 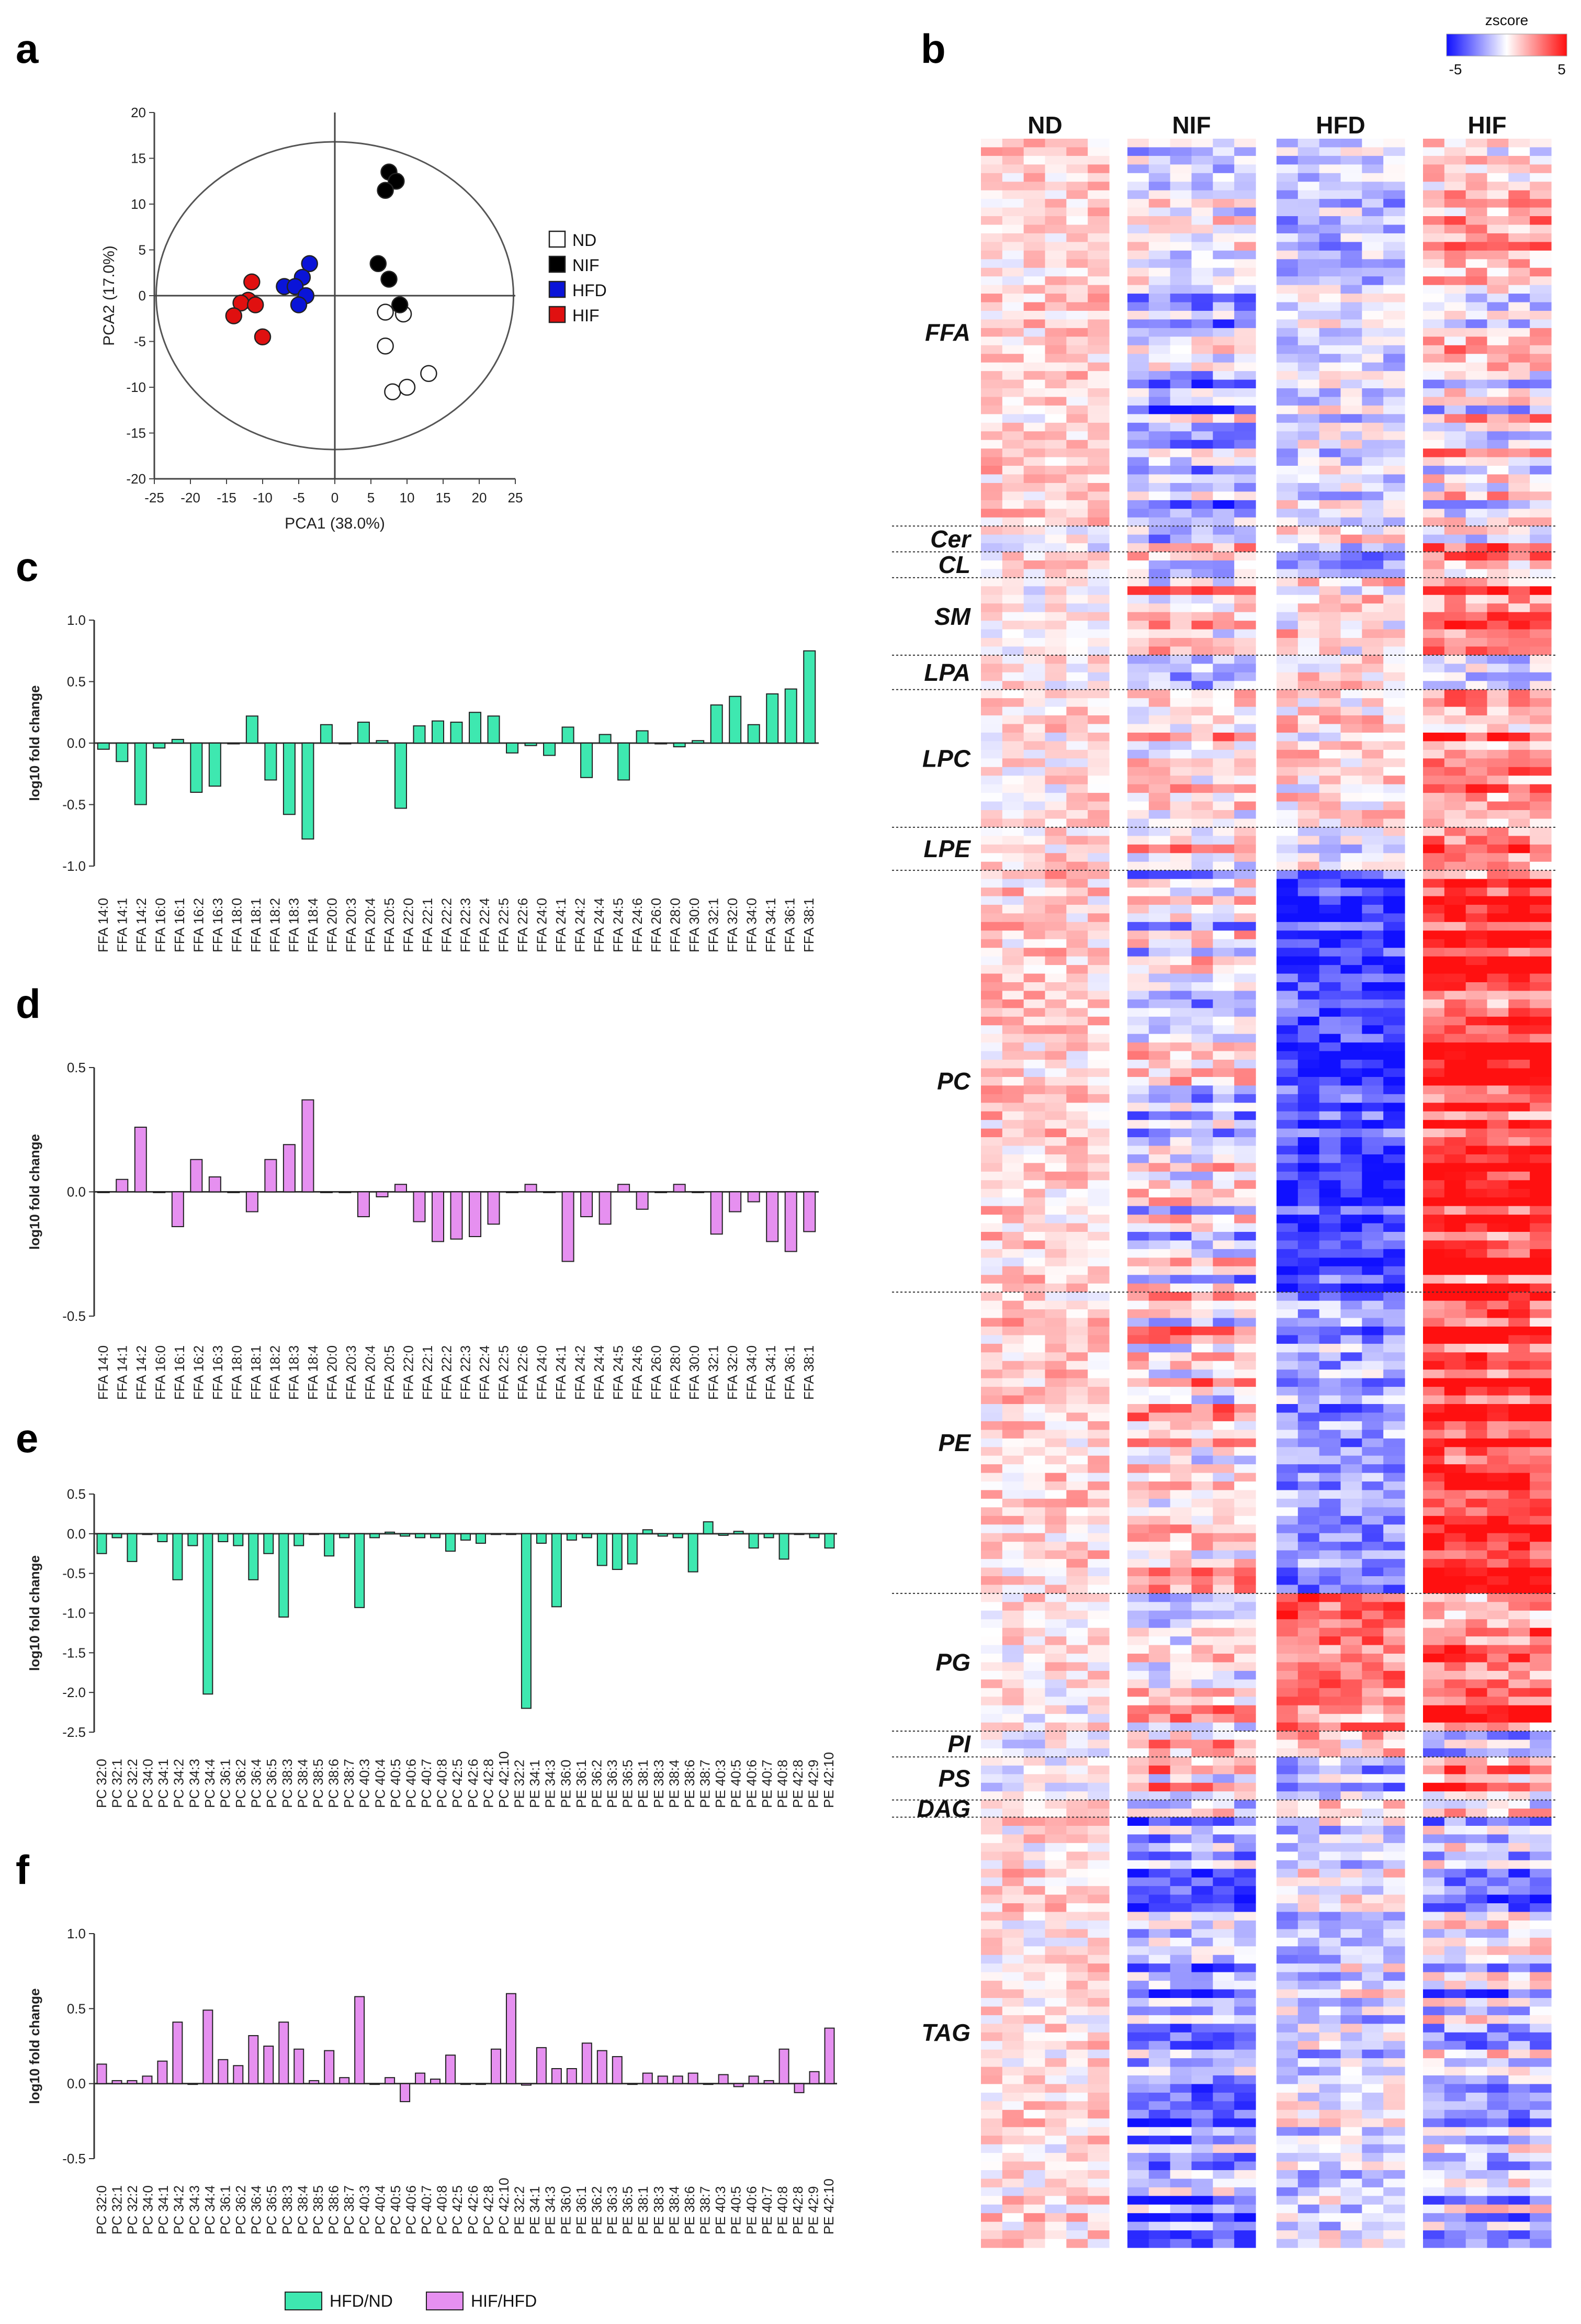 I want to click on x-tick-label: PE 34:1, so click(x=535, y=2210).